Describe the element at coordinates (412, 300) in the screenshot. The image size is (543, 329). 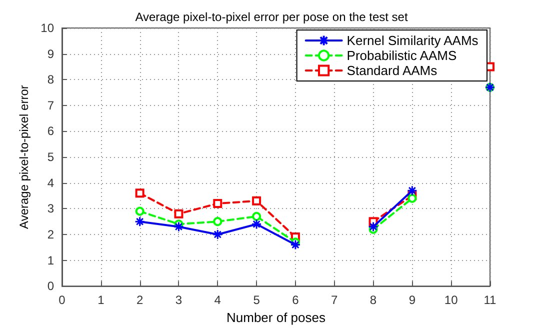
I see `x-tick-label: 9` at that location.